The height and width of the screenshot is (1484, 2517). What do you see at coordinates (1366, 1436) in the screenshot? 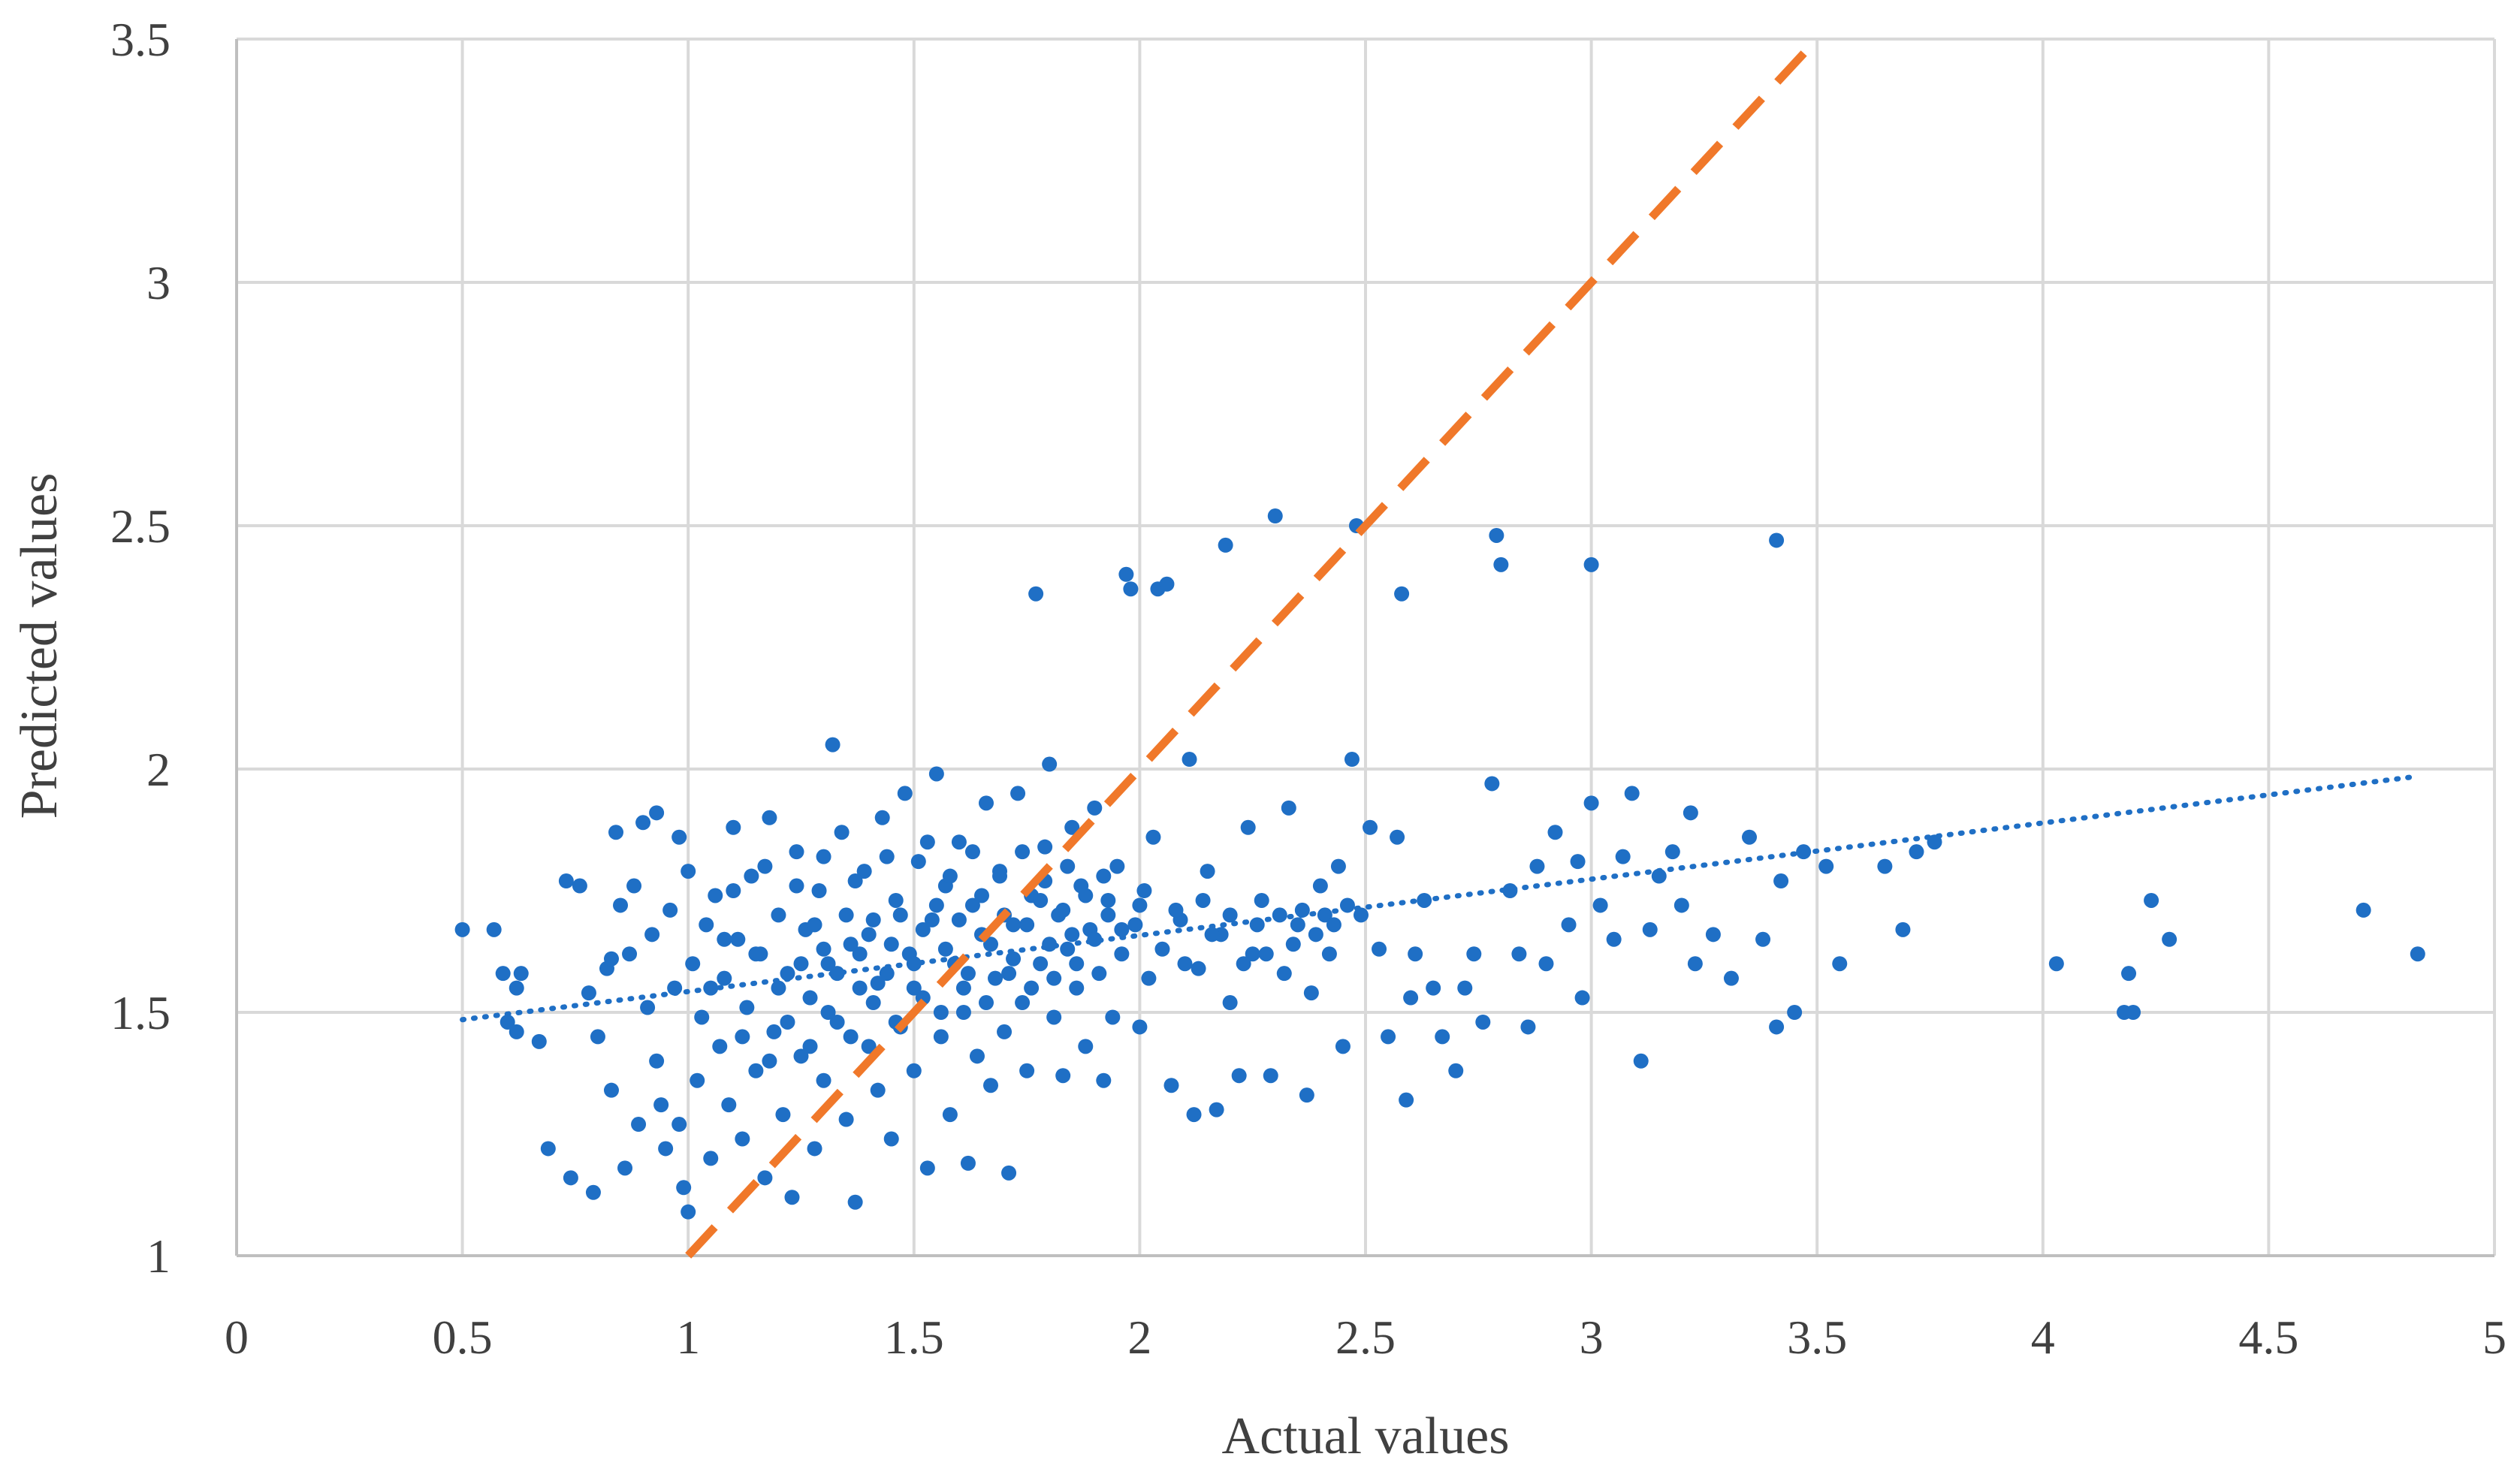
I see `x-axis-title: Actual values` at bounding box center [1366, 1436].